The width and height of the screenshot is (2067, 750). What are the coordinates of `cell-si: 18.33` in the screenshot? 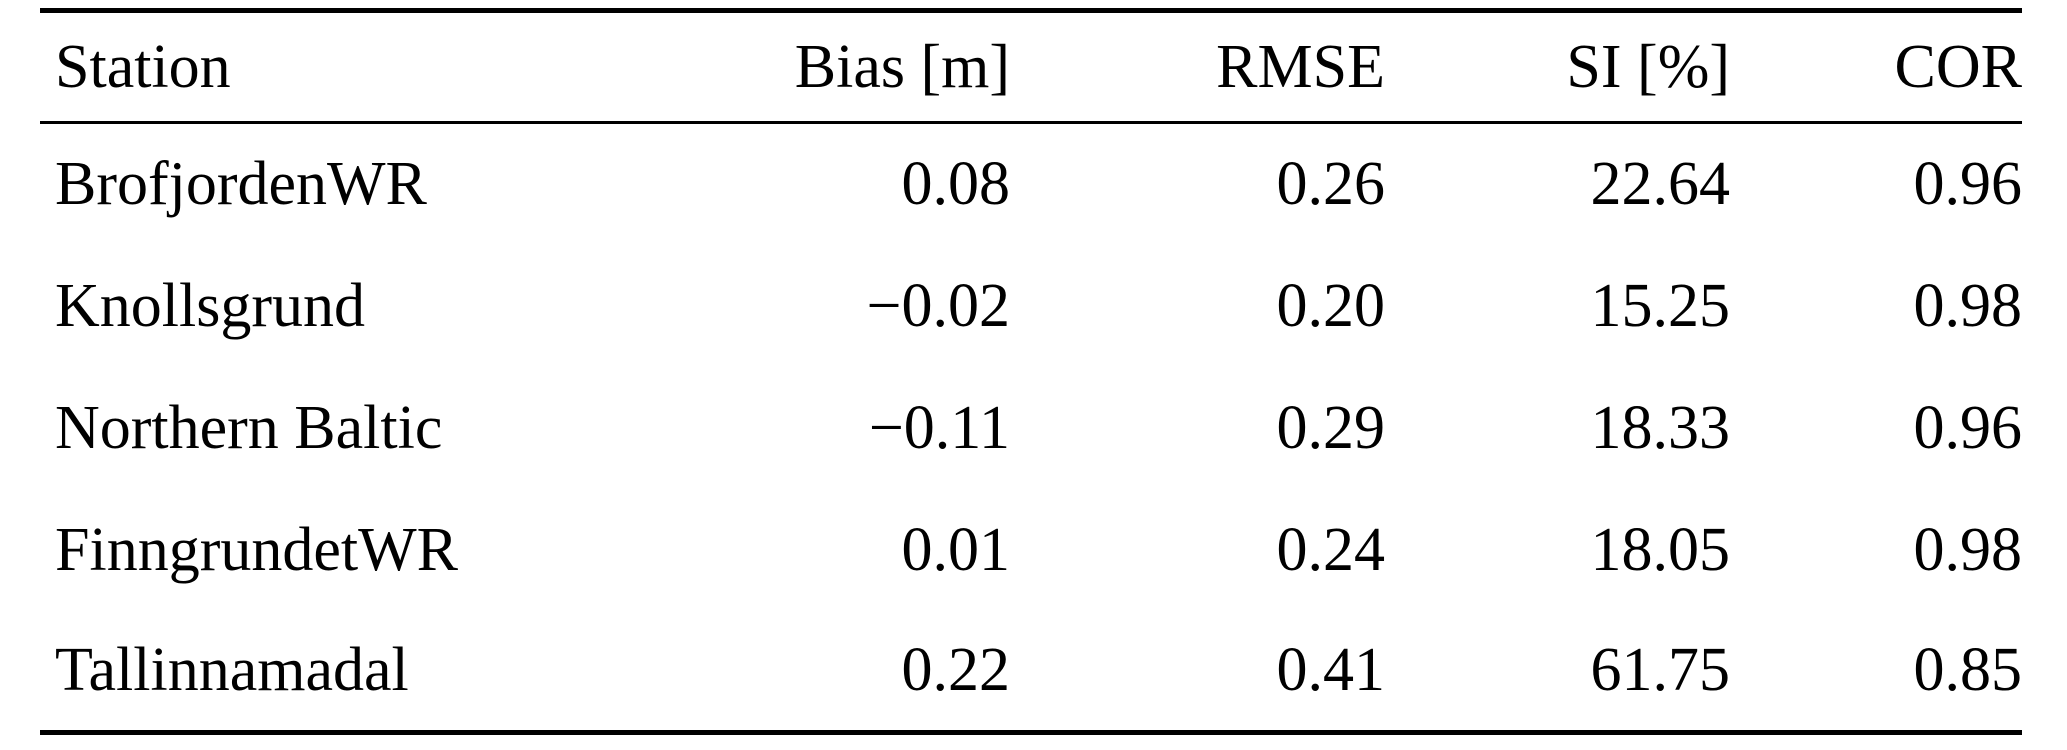 It's located at (1660, 427).